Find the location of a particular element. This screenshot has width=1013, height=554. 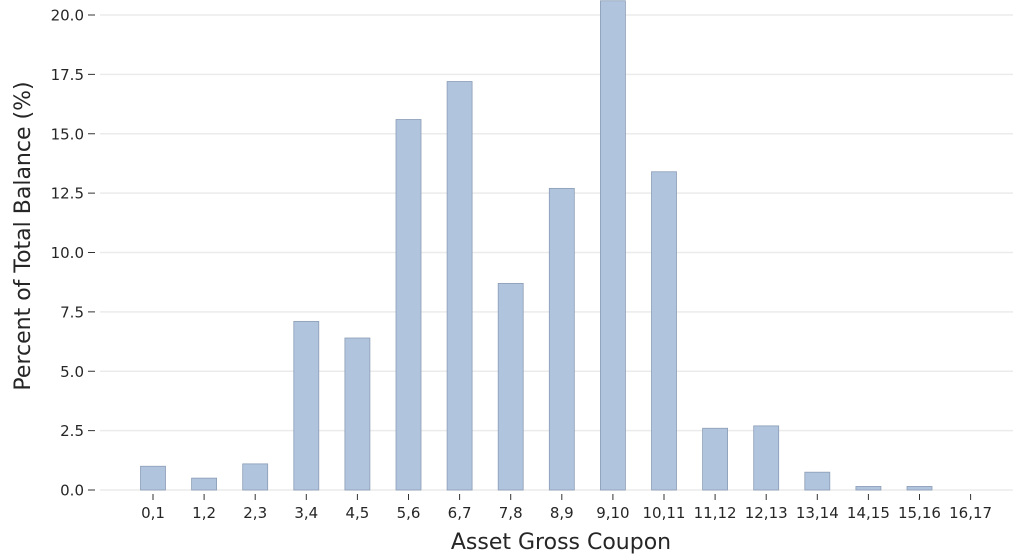

y-axis-ticks: 0.0 2.5 5.0 7.5 10.0 12.5 15.0 17.5 20.0 is located at coordinates (73, 253).